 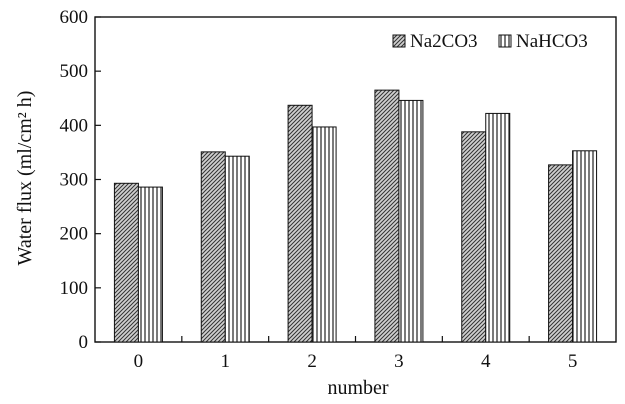 What do you see at coordinates (74, 71) in the screenshot?
I see `y-tick-label: 500` at bounding box center [74, 71].